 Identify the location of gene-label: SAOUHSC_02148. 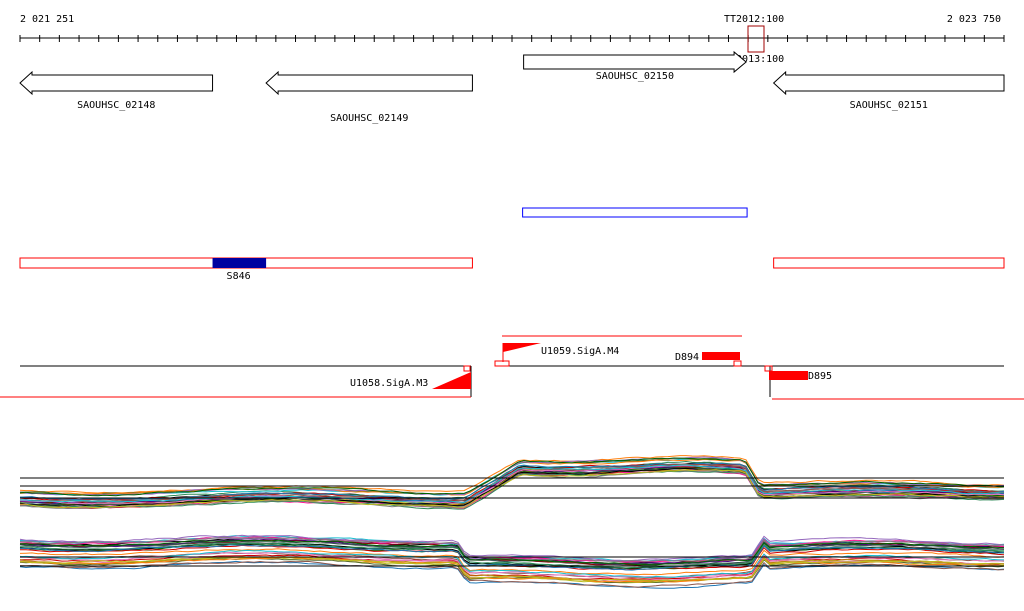
(116, 105).